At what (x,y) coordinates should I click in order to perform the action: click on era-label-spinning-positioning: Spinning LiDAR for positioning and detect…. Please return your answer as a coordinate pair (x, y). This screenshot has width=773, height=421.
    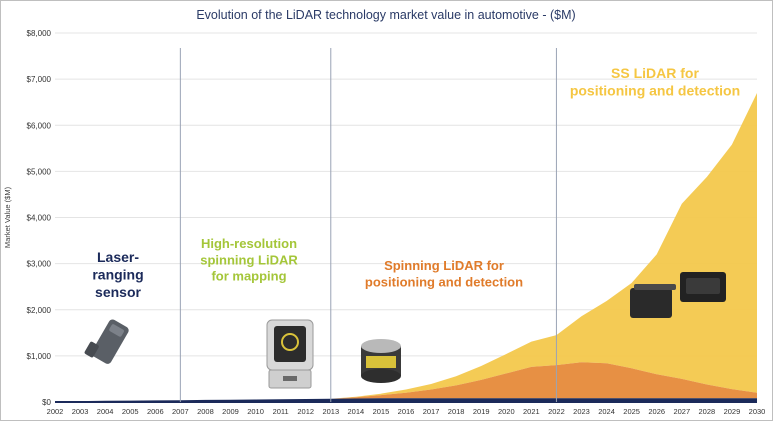
    Looking at the image, I should click on (444, 273).